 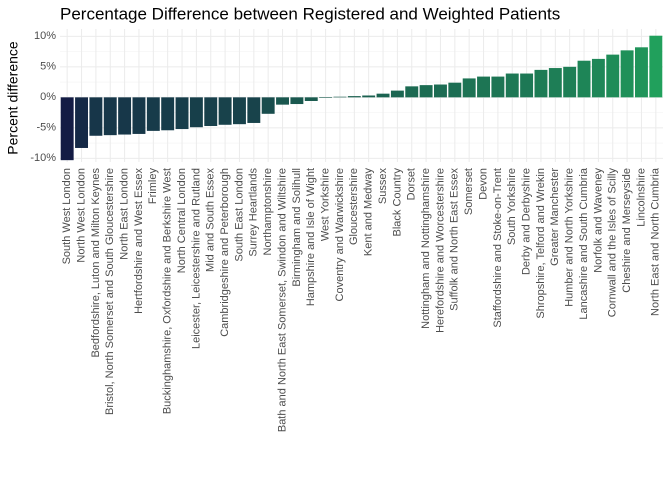 What do you see at coordinates (225, 252) in the screenshot?
I see `x-tick-label: Cambridgeshire and Peterborough` at bounding box center [225, 252].